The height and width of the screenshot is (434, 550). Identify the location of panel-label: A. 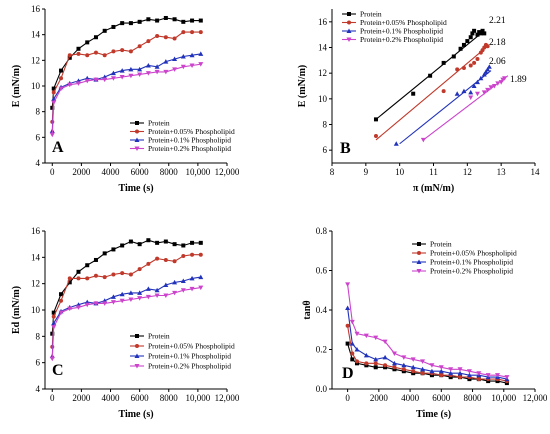
(58, 147).